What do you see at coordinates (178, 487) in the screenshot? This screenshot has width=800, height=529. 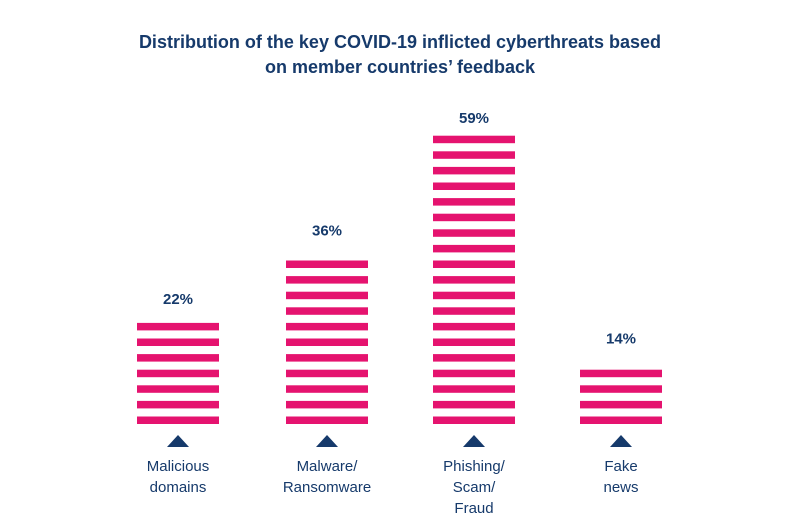 I see `category-label-line: domains` at bounding box center [178, 487].